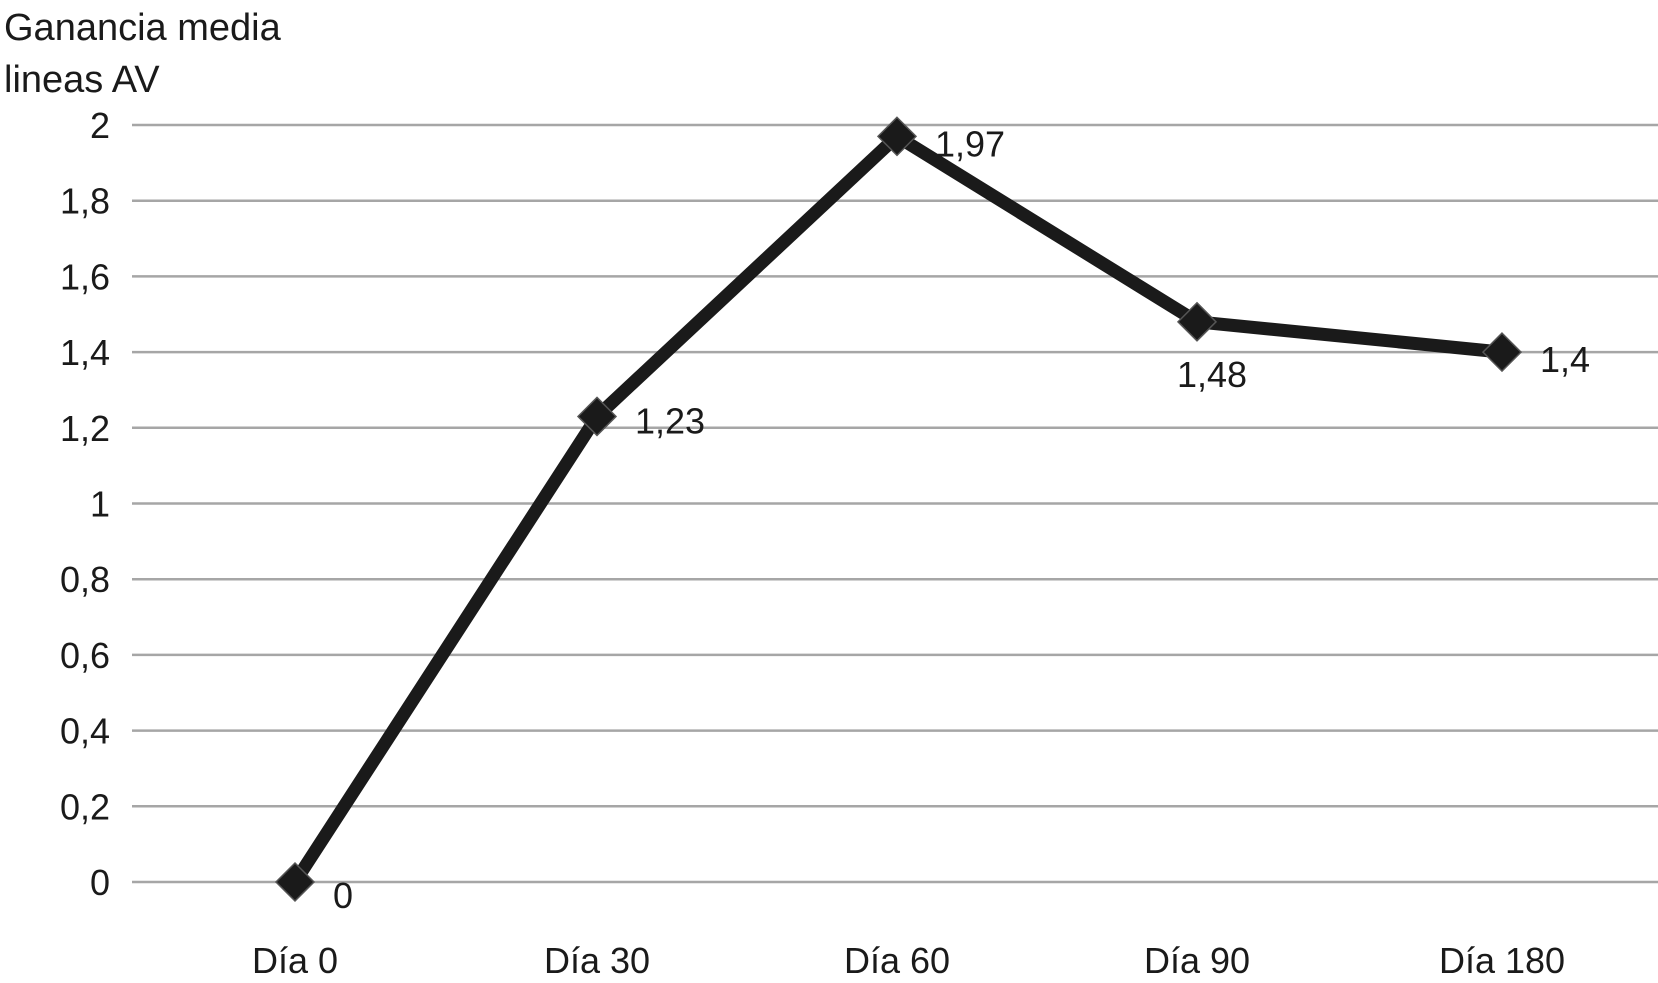  I want to click on data-label: 0, so click(343, 895).